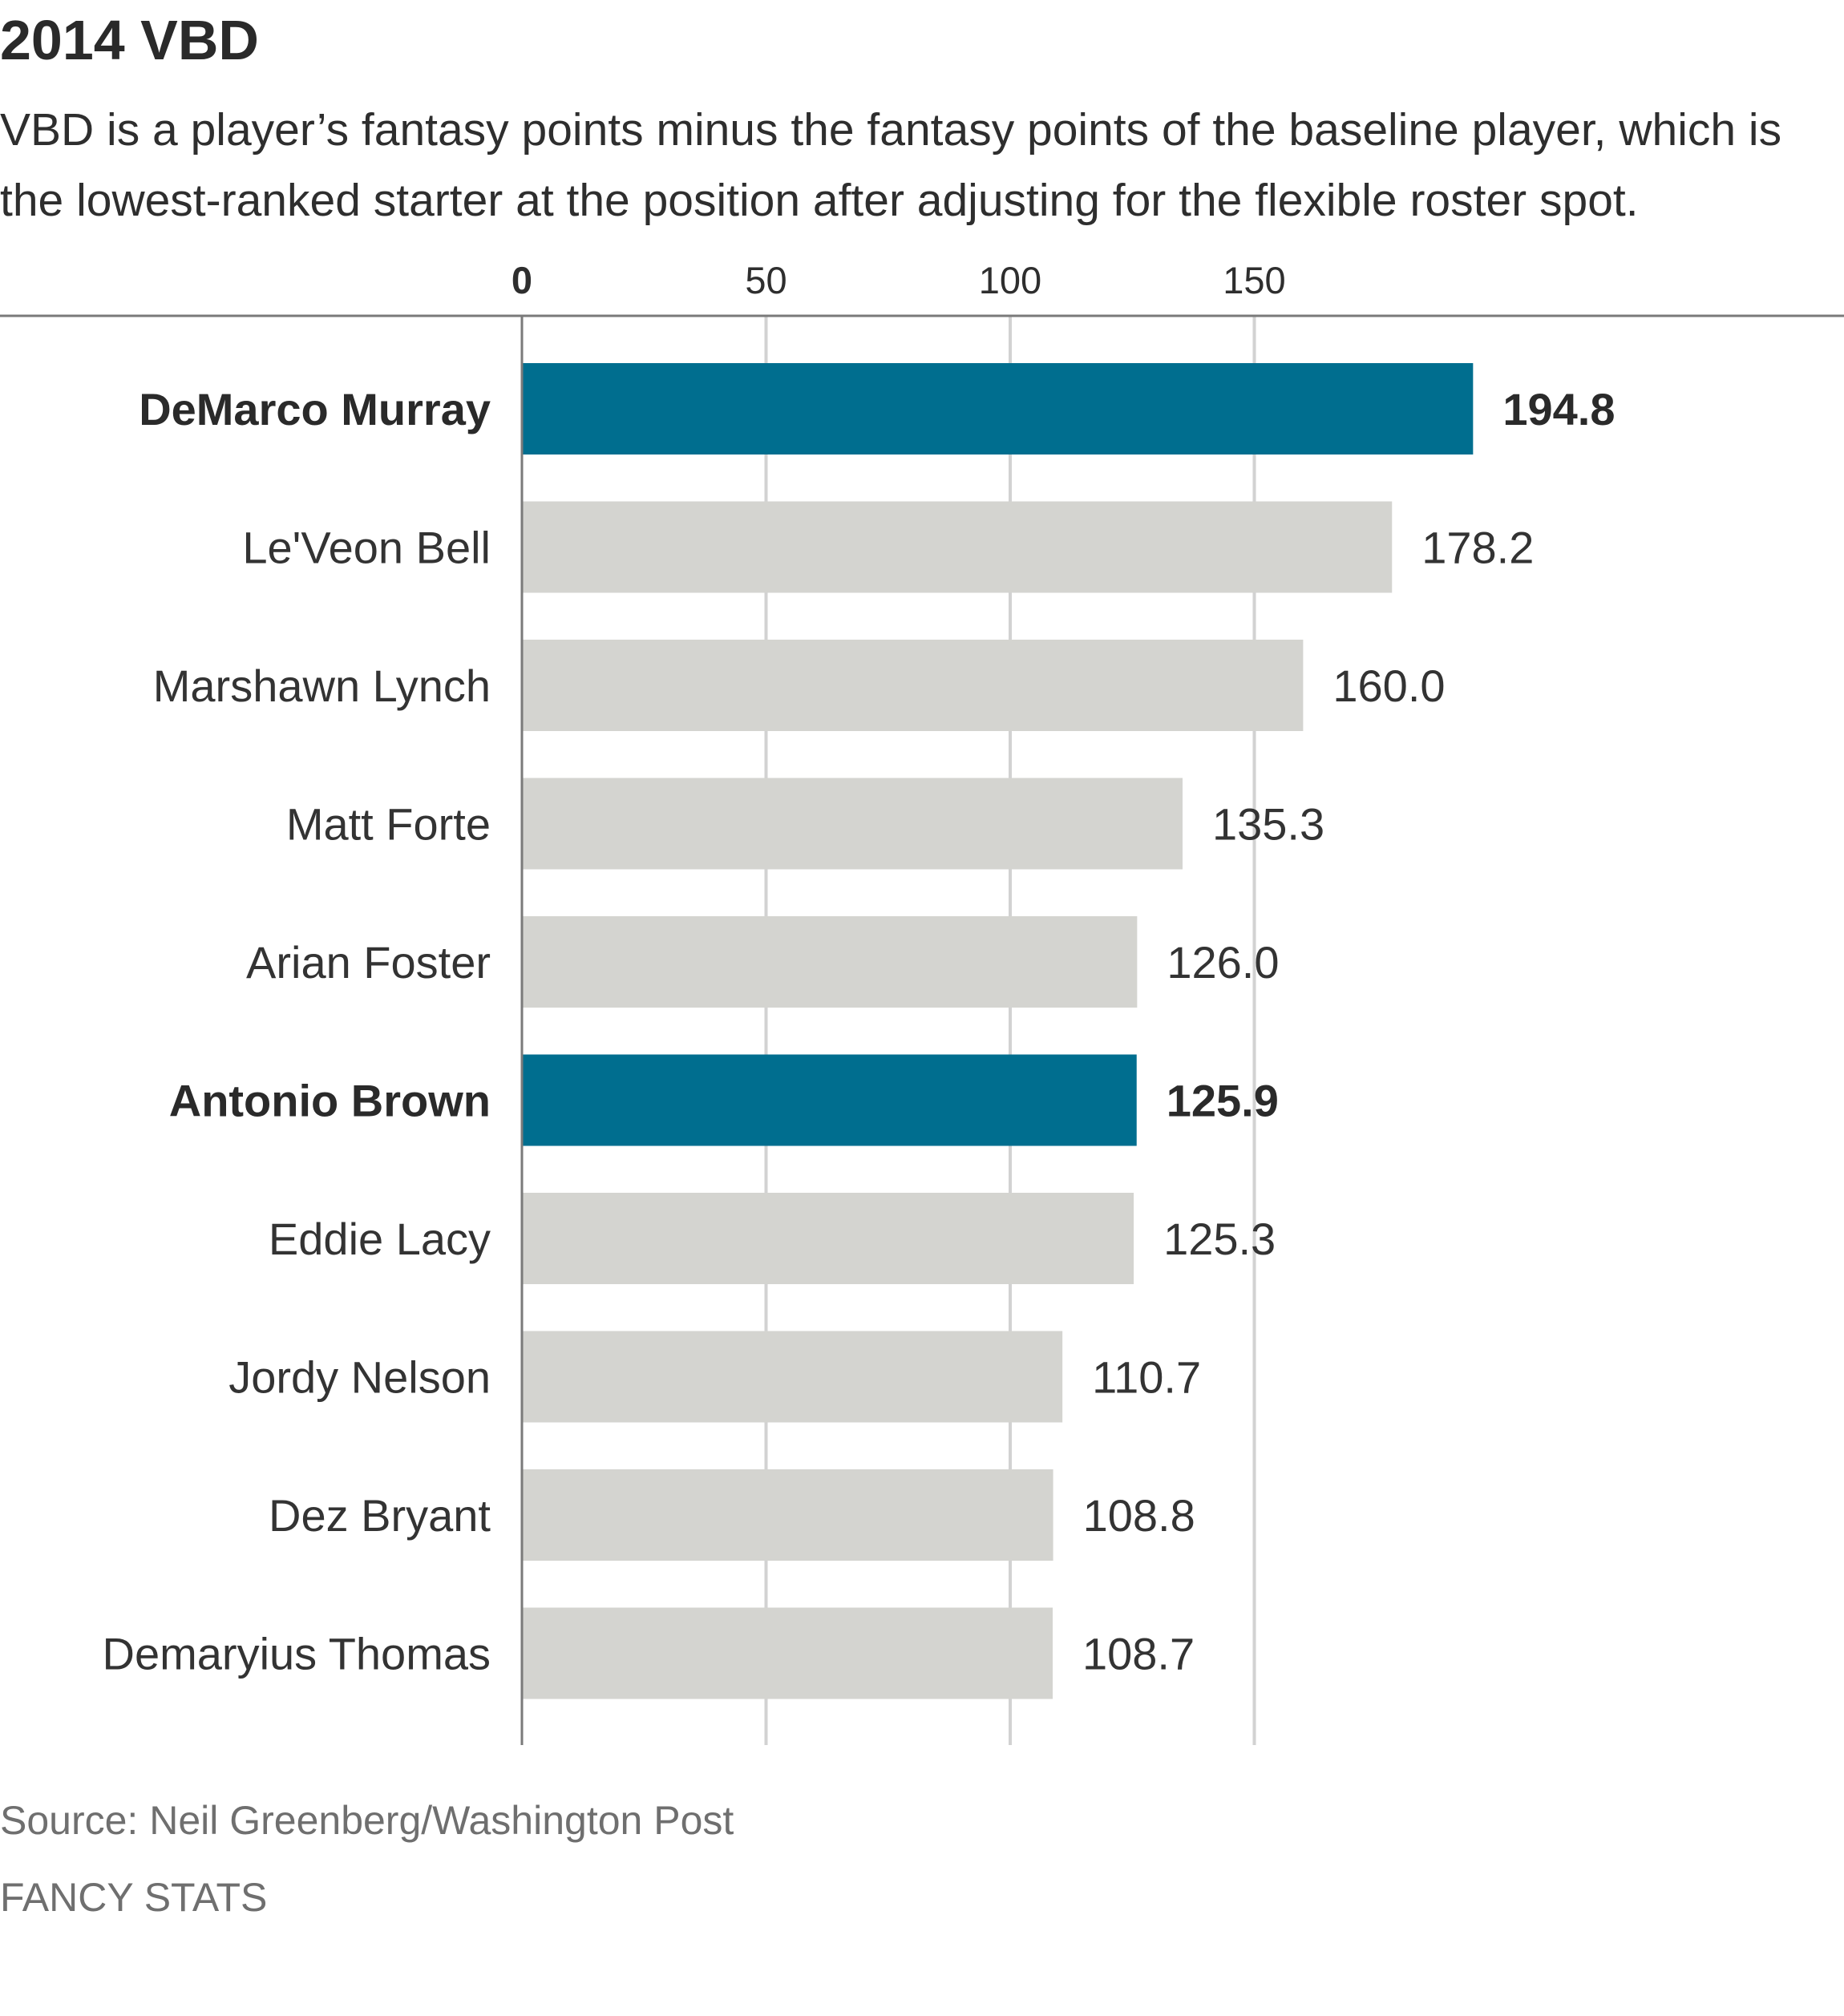 Image resolution: width=1844 pixels, height=2016 pixels. Describe the element at coordinates (1388, 686) in the screenshot. I see `value-label: 160.0` at that location.